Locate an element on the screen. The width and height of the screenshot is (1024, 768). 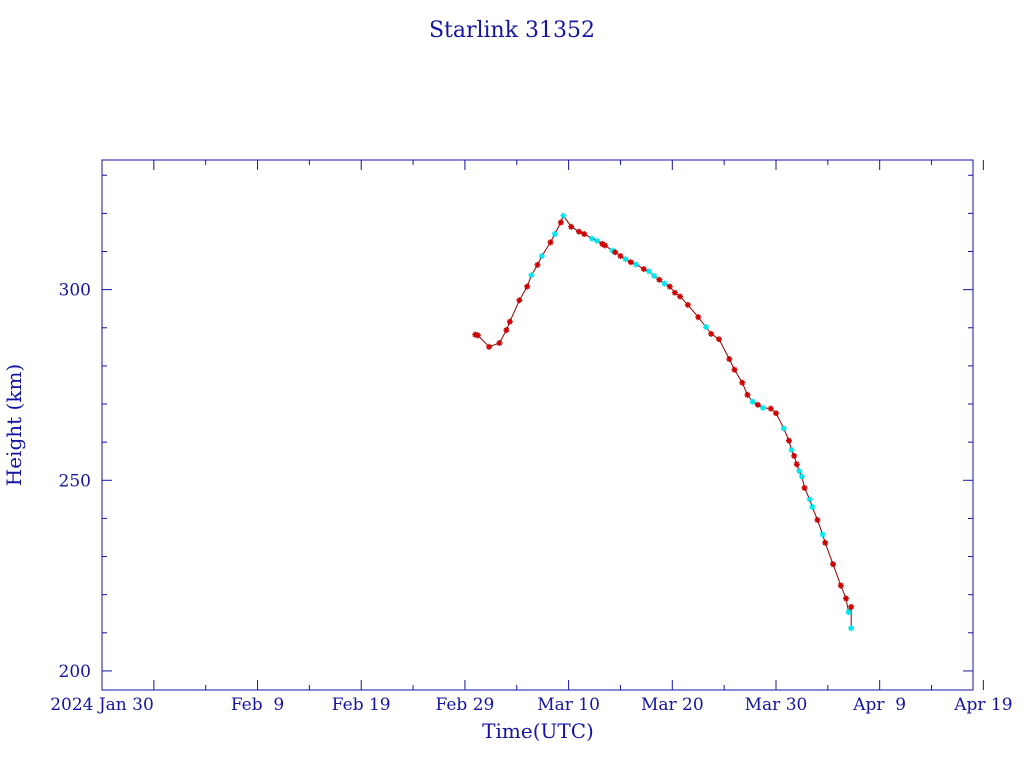
x-tick-label: 2024 Jan 30 is located at coordinates (102, 705).